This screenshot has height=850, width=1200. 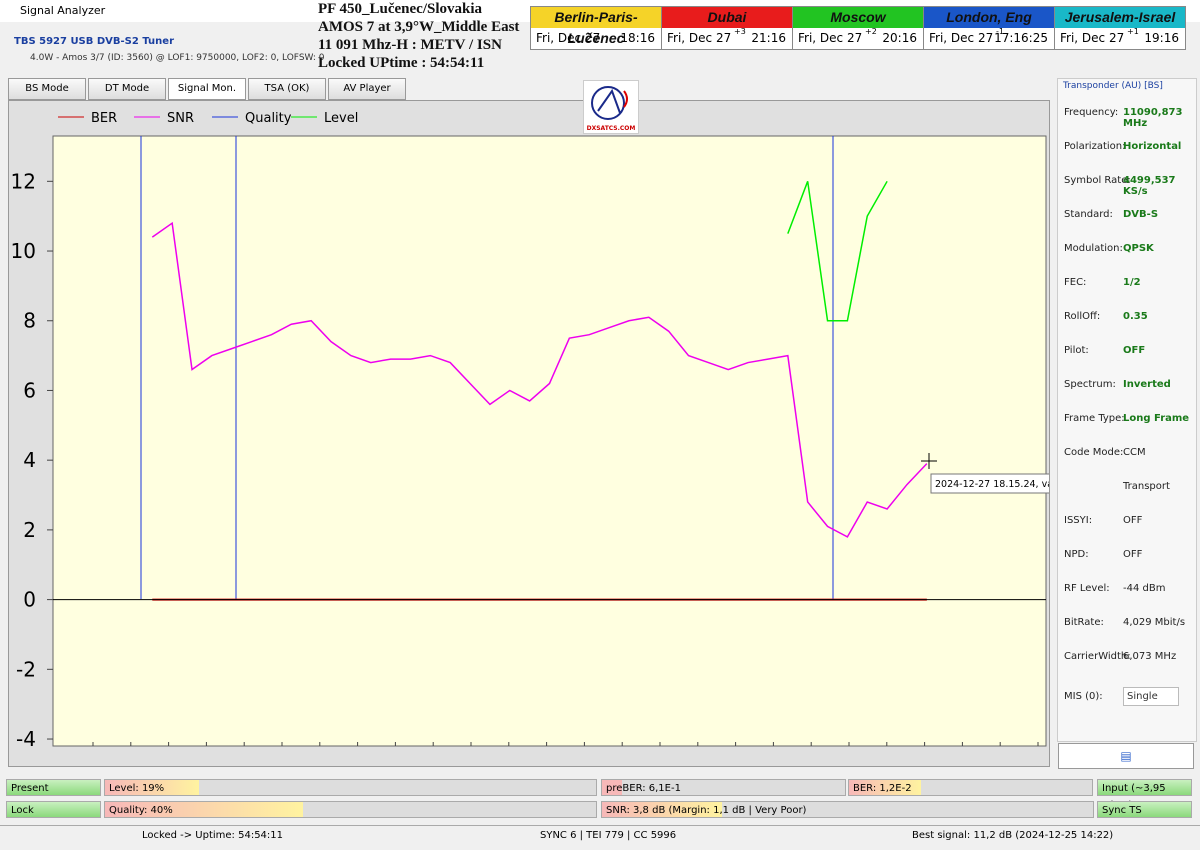 What do you see at coordinates (989, 17) in the screenshot?
I see `clock-city: London, Eng` at bounding box center [989, 17].